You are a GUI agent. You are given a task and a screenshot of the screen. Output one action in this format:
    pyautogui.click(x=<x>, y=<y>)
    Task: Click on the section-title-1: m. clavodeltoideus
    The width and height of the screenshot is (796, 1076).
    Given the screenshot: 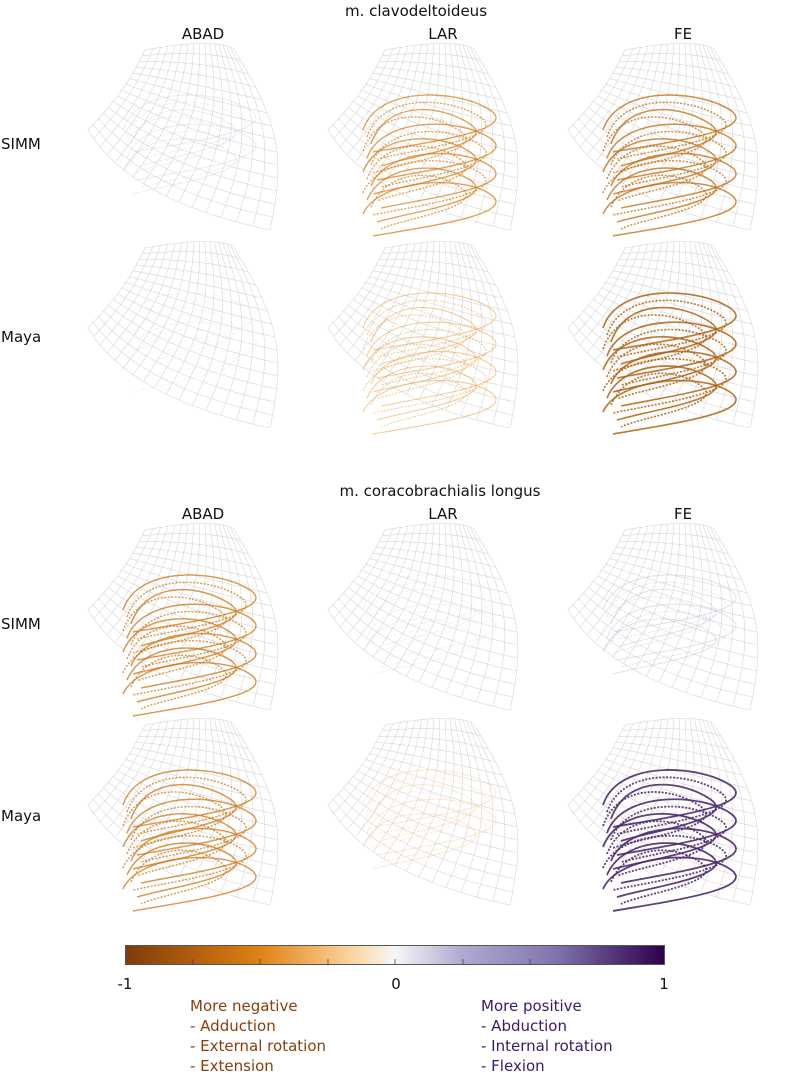 What is the action you would take?
    pyautogui.click(x=416, y=11)
    